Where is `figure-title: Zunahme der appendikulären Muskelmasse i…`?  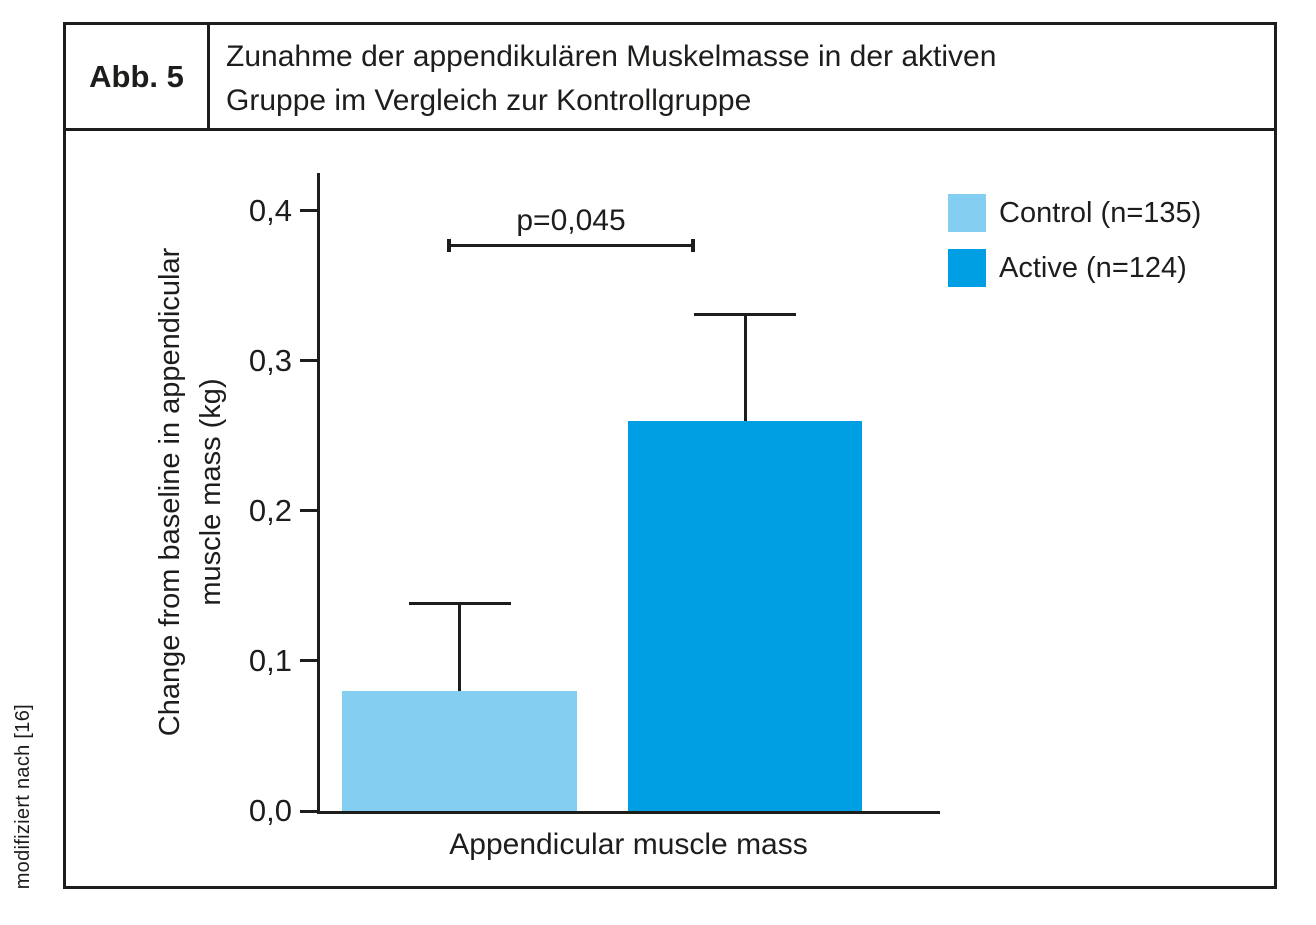
figure-title: Zunahme der appendikulären Muskelmasse i… is located at coordinates (742, 76).